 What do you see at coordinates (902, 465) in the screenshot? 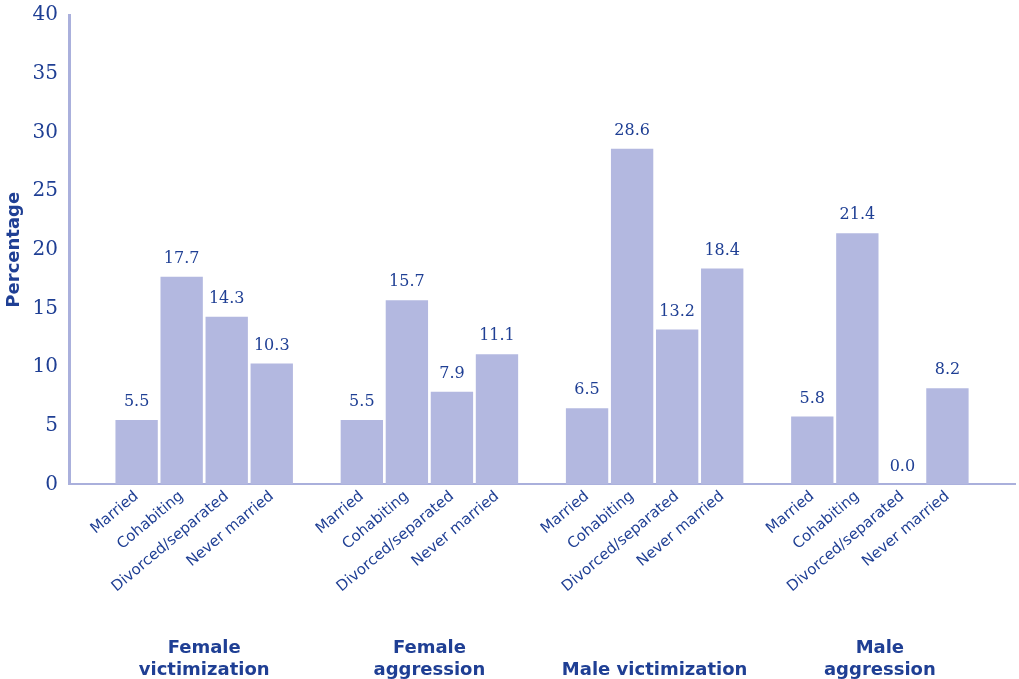
I see `data-label: 0.0` at bounding box center [902, 465].